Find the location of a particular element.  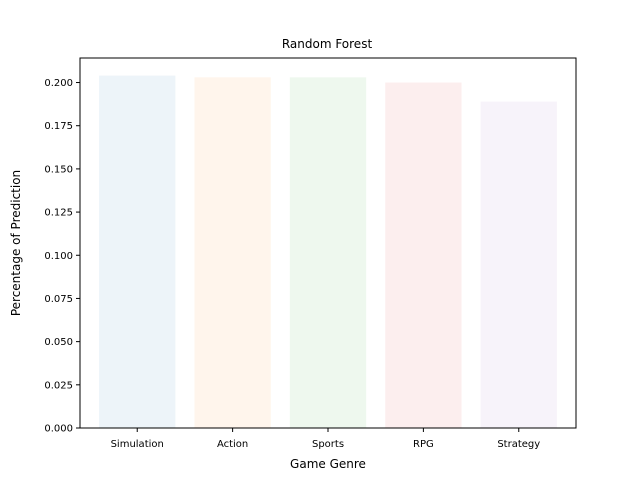

y-tick-label: 0.175 is located at coordinates (58, 126).